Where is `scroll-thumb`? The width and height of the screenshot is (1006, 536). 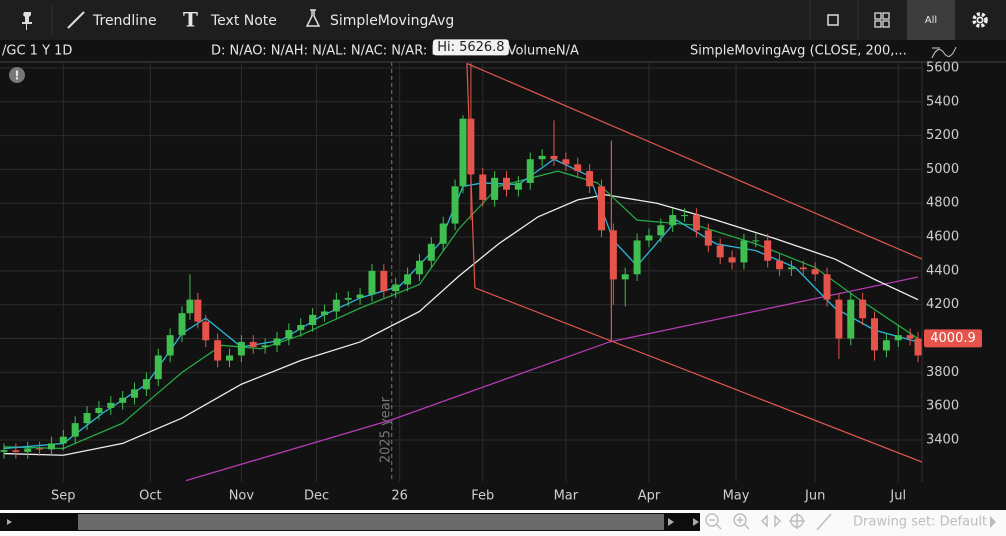 scroll-thumb is located at coordinates (371, 522).